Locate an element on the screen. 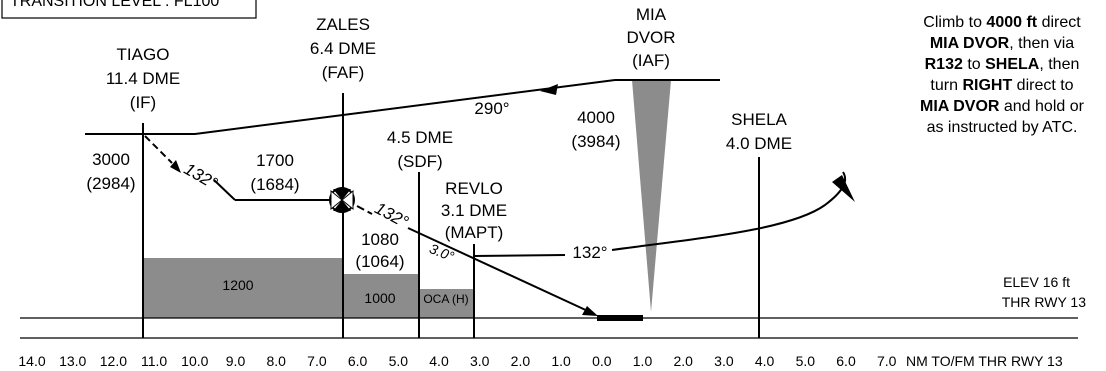 This screenshot has width=1106, height=371. instruction-line: Climb to 4000 ft direct is located at coordinates (1002, 22).